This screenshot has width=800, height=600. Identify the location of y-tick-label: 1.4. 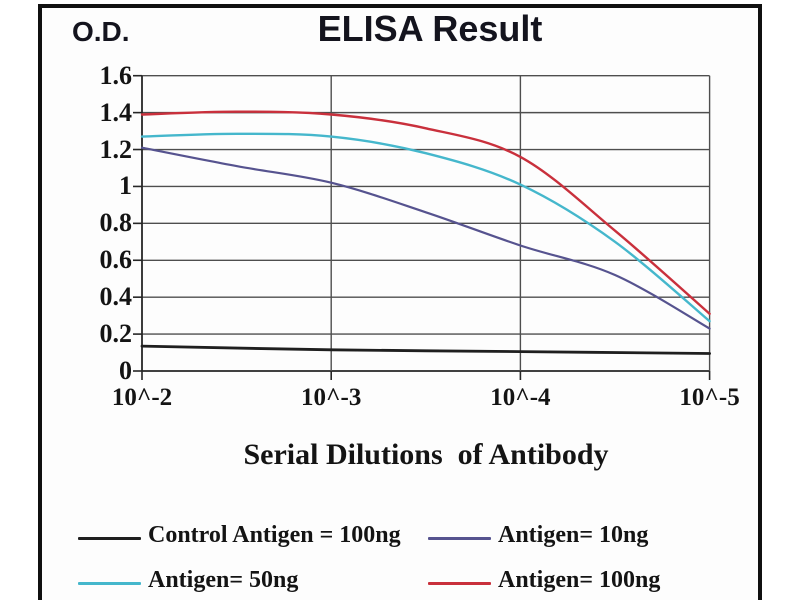
(116, 112).